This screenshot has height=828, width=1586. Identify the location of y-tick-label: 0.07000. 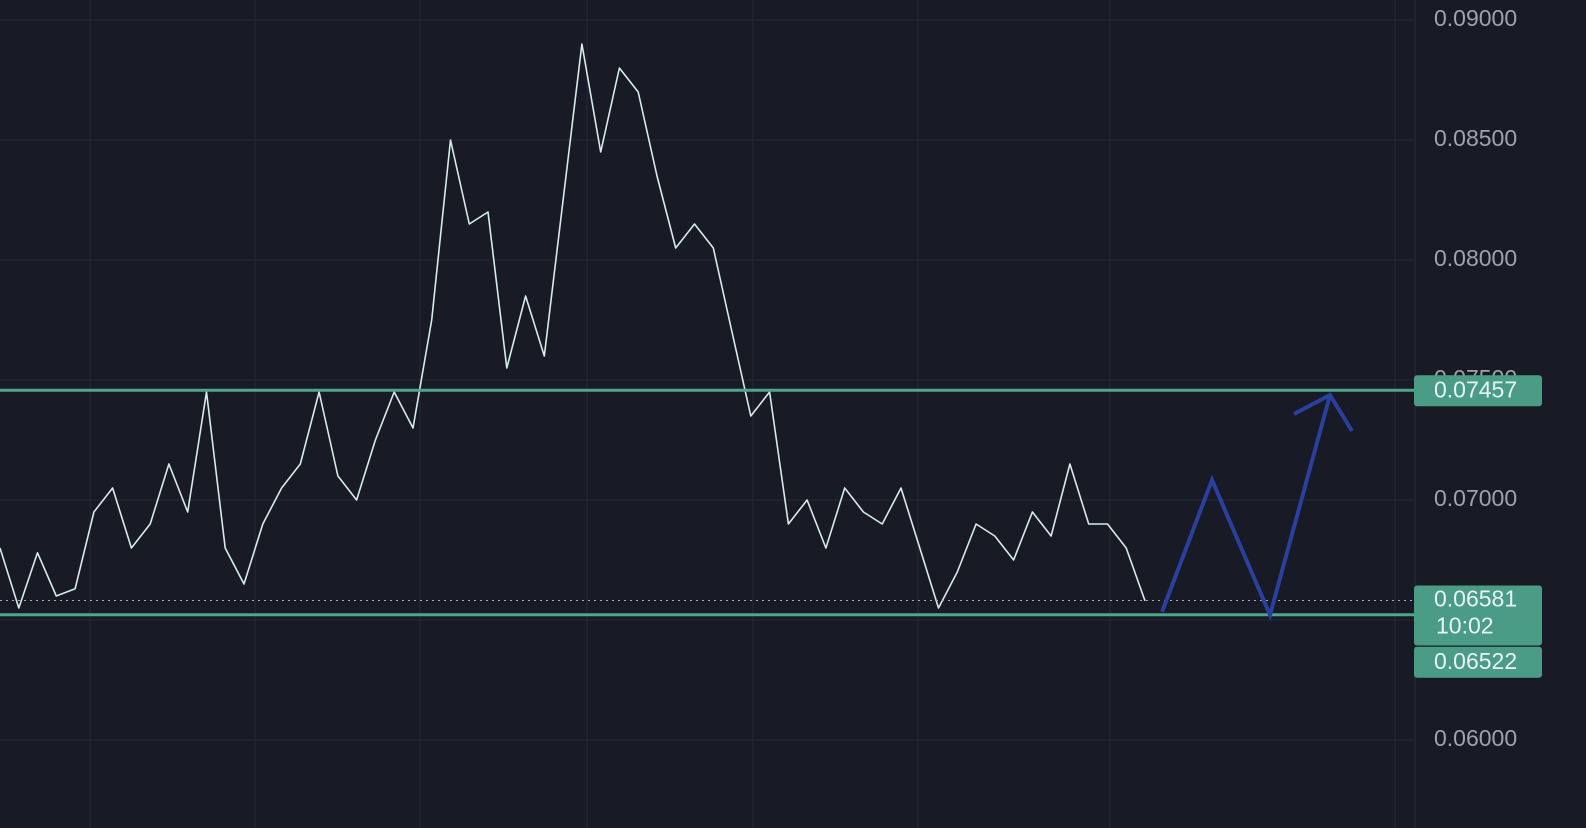
(1475, 498).